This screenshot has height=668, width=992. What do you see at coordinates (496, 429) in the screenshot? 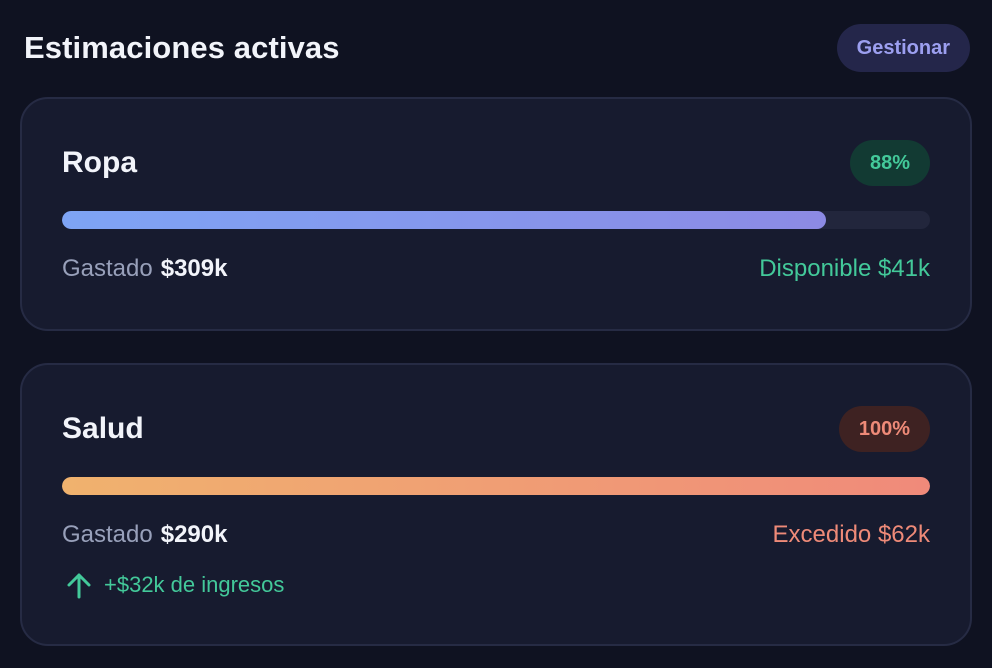
I see `card-header: Salud 100%` at bounding box center [496, 429].